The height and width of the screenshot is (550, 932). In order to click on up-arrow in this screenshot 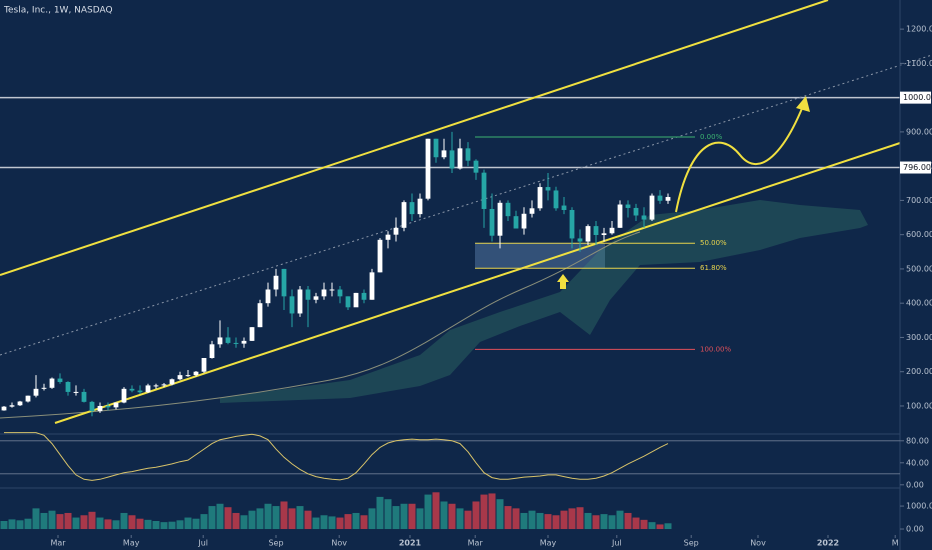, I will do `click(563, 281)`.